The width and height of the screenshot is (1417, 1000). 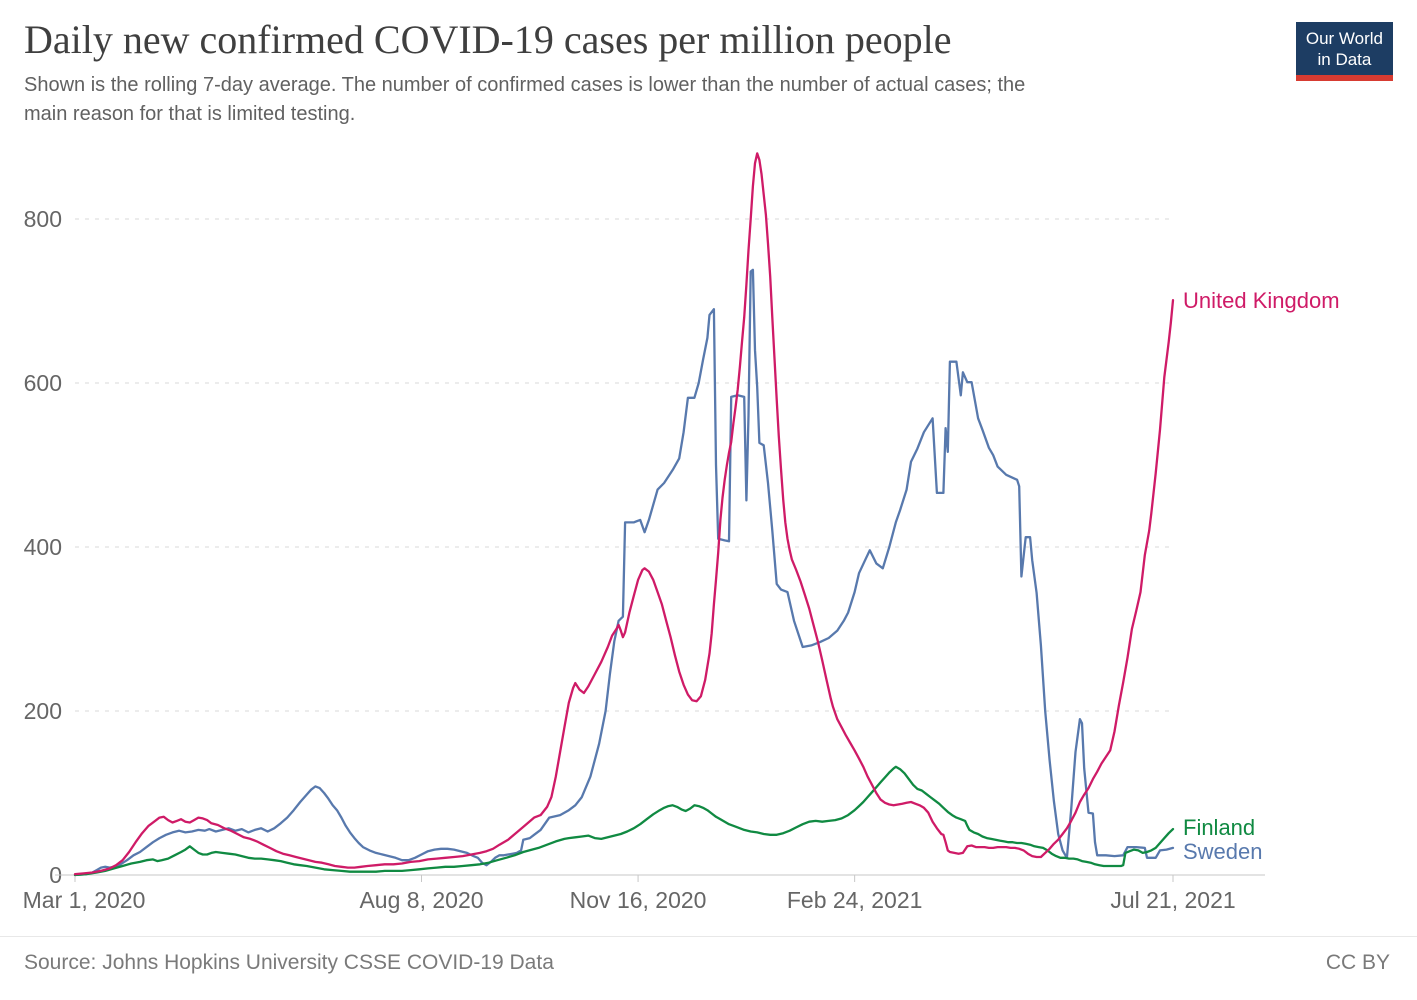 I want to click on license-note: CC BY, so click(x=1357, y=962).